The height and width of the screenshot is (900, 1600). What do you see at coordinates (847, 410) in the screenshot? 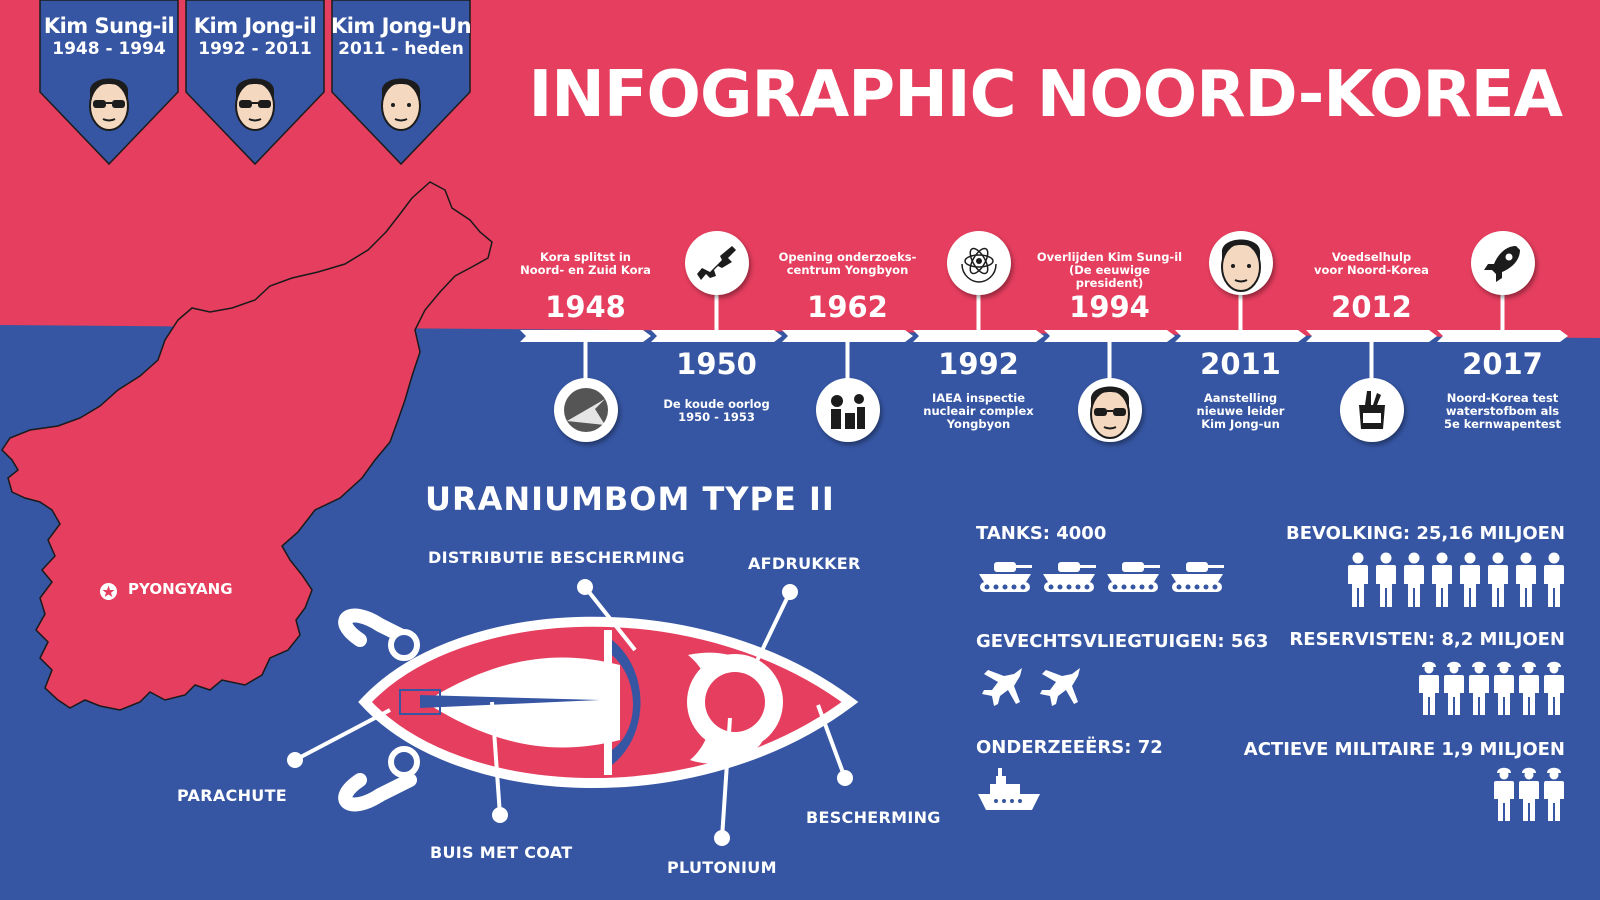
I see `factory-icon` at bounding box center [847, 410].